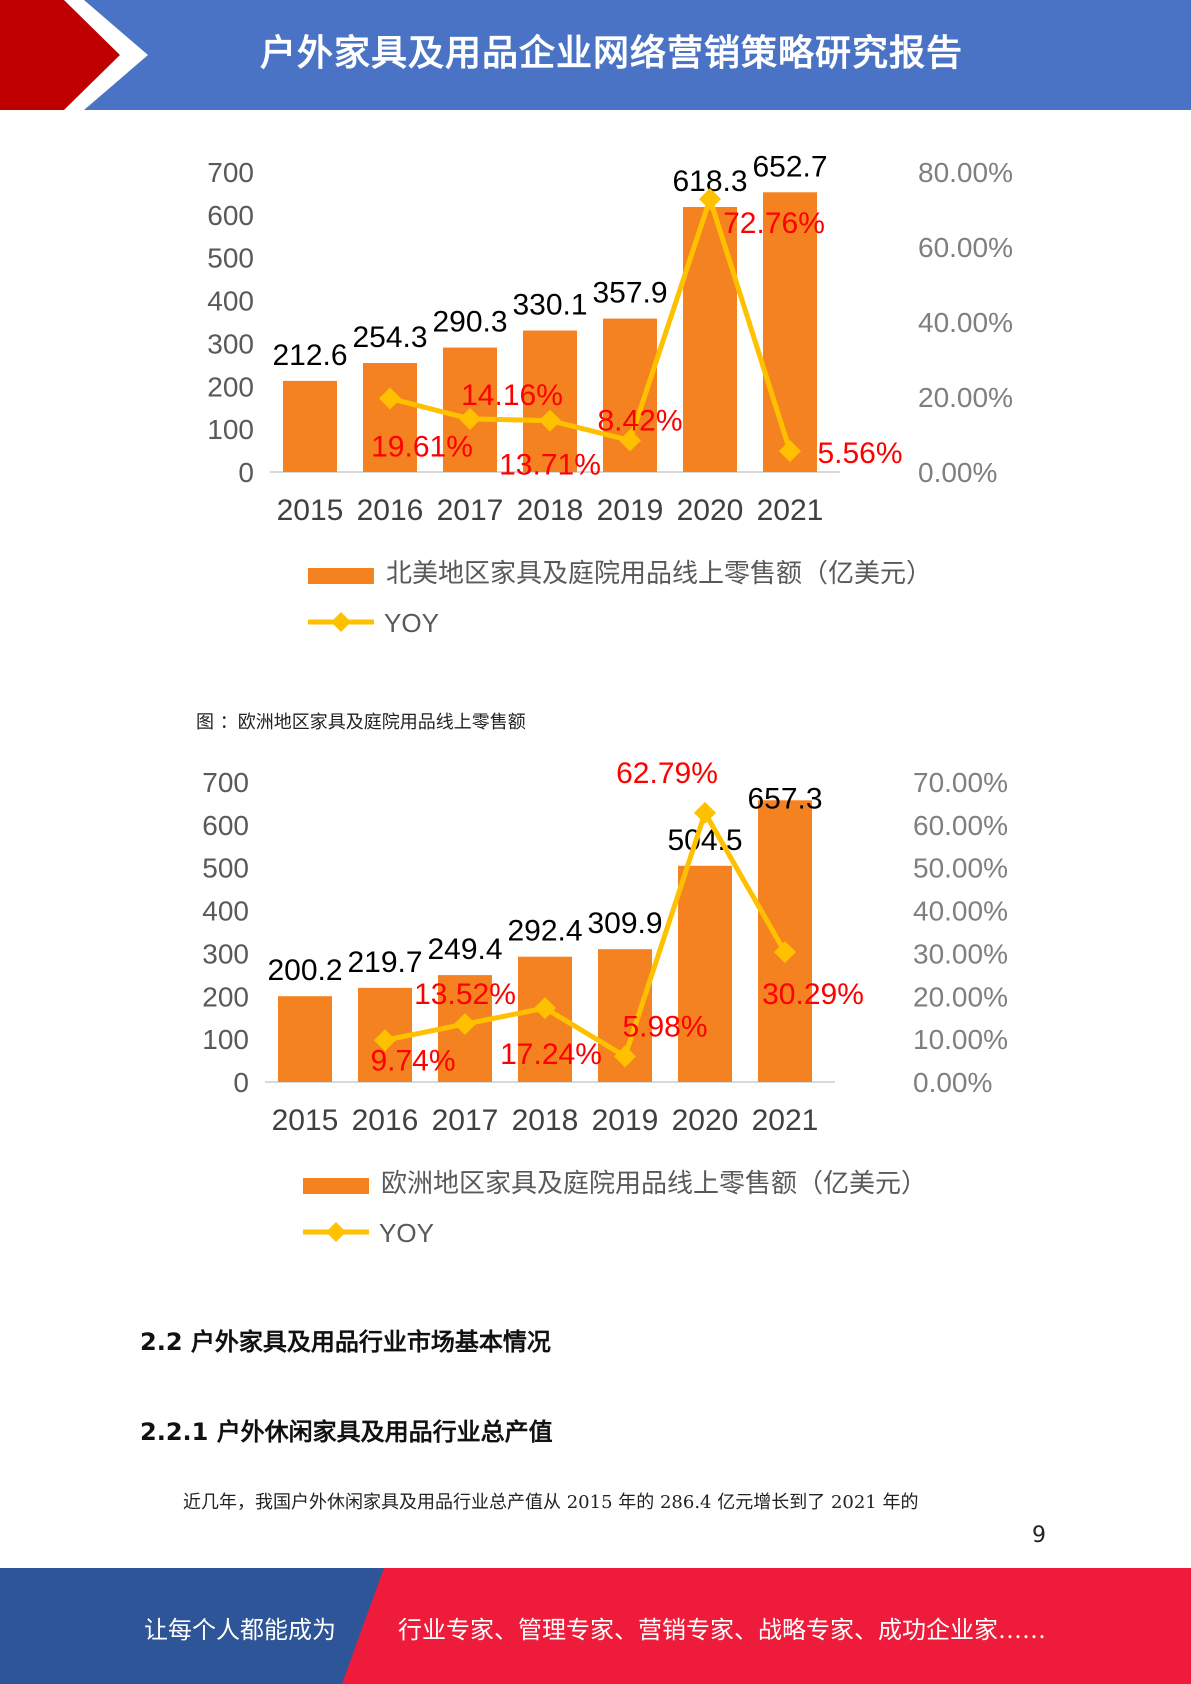  Describe the element at coordinates (549, 305) in the screenshot. I see `bar-value-label: 330.1` at that location.